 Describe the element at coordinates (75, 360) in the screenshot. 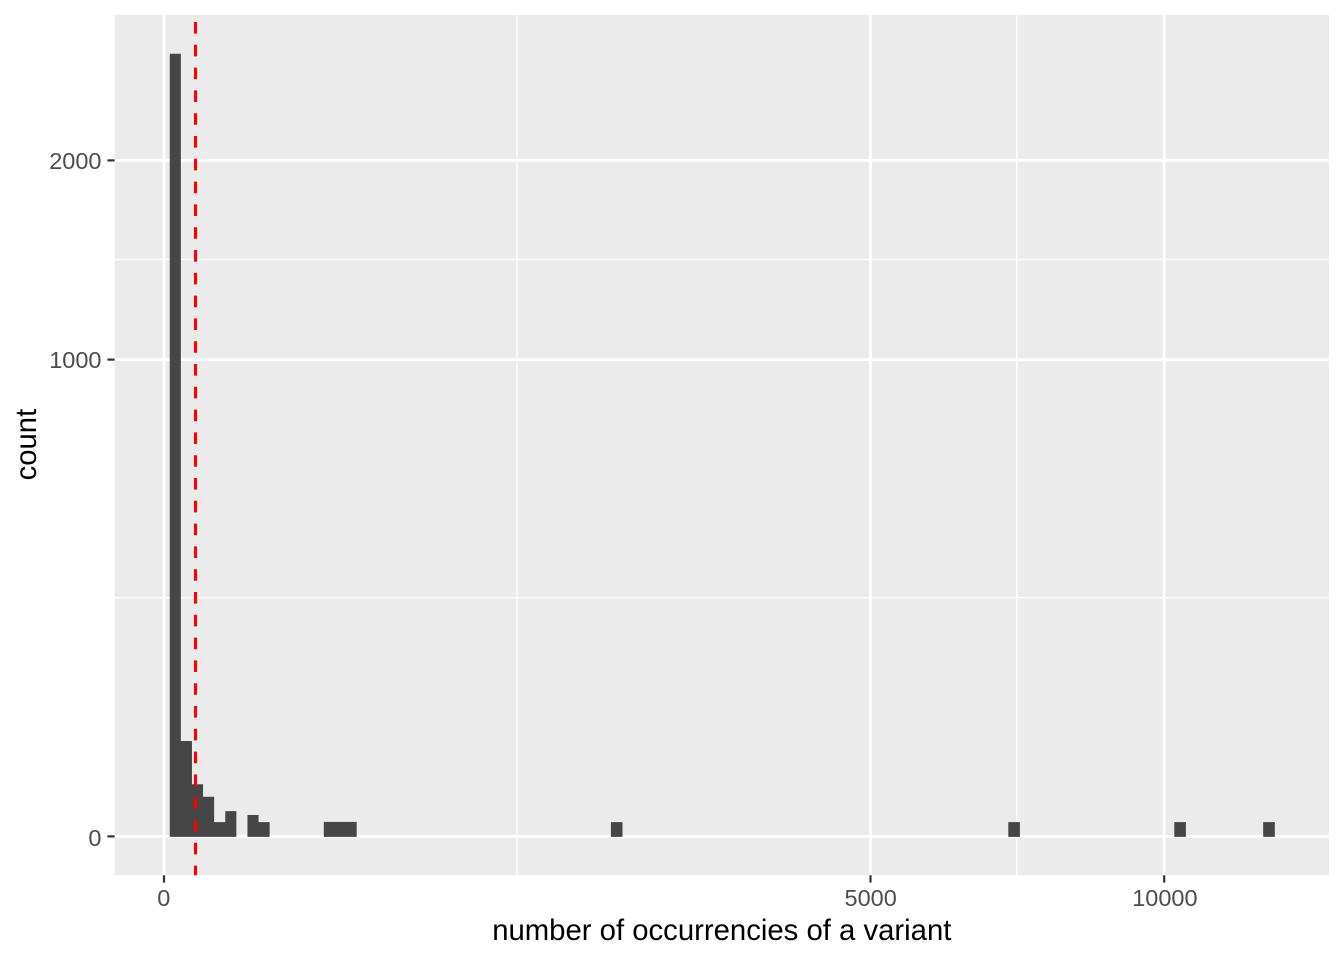

I see `svg-text: 1000` at that location.